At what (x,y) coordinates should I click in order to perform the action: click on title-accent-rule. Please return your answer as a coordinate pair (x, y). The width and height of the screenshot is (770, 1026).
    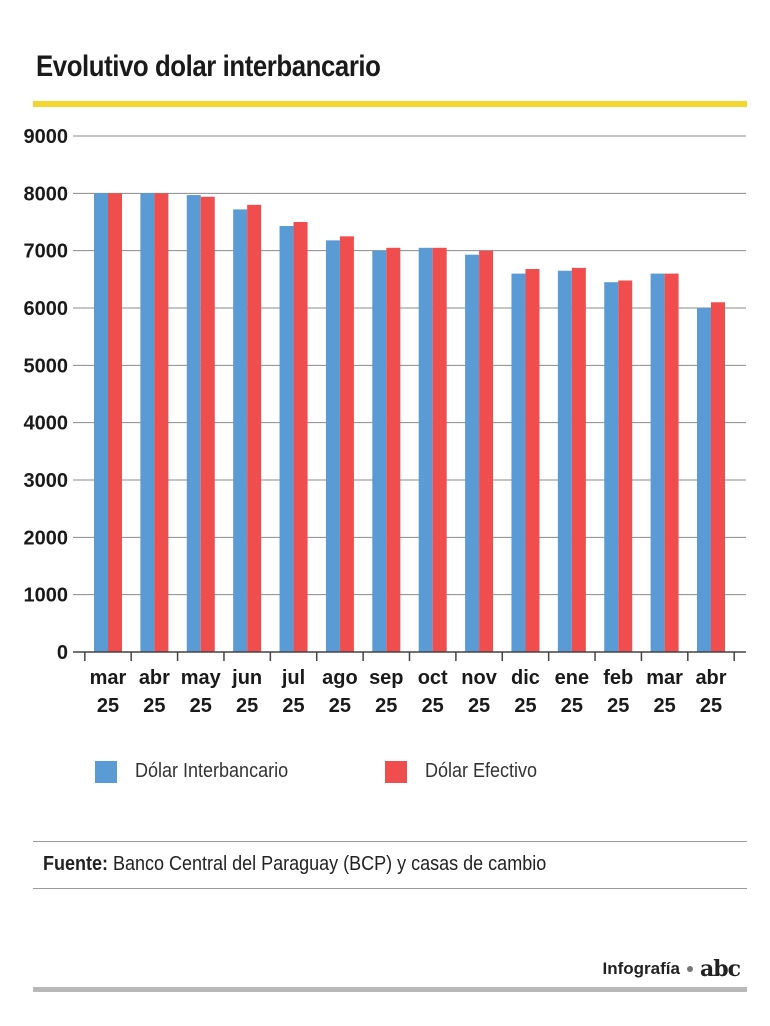
    Looking at the image, I should click on (390, 104).